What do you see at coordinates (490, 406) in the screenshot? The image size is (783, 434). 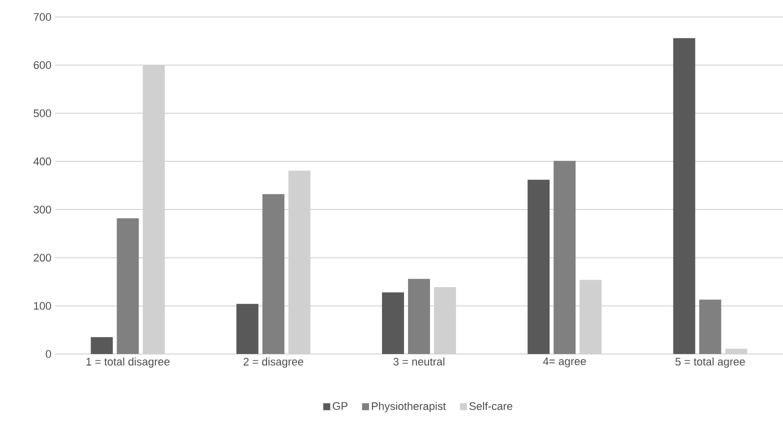 I see `legend-label: Self-care` at bounding box center [490, 406].